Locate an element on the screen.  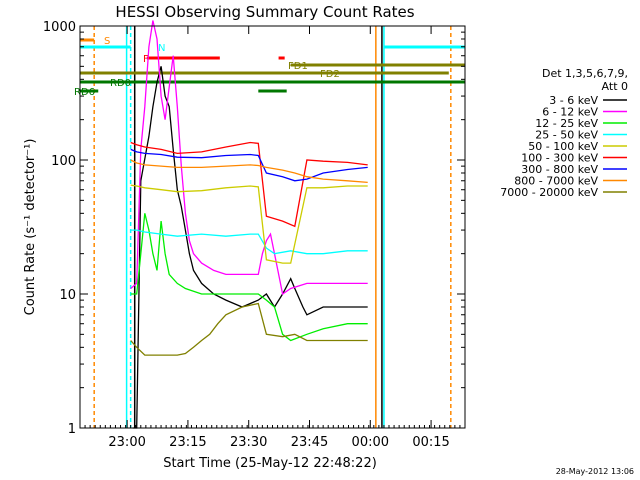
footer-date: 28-May-2012 13:06 is located at coordinates (595, 471).